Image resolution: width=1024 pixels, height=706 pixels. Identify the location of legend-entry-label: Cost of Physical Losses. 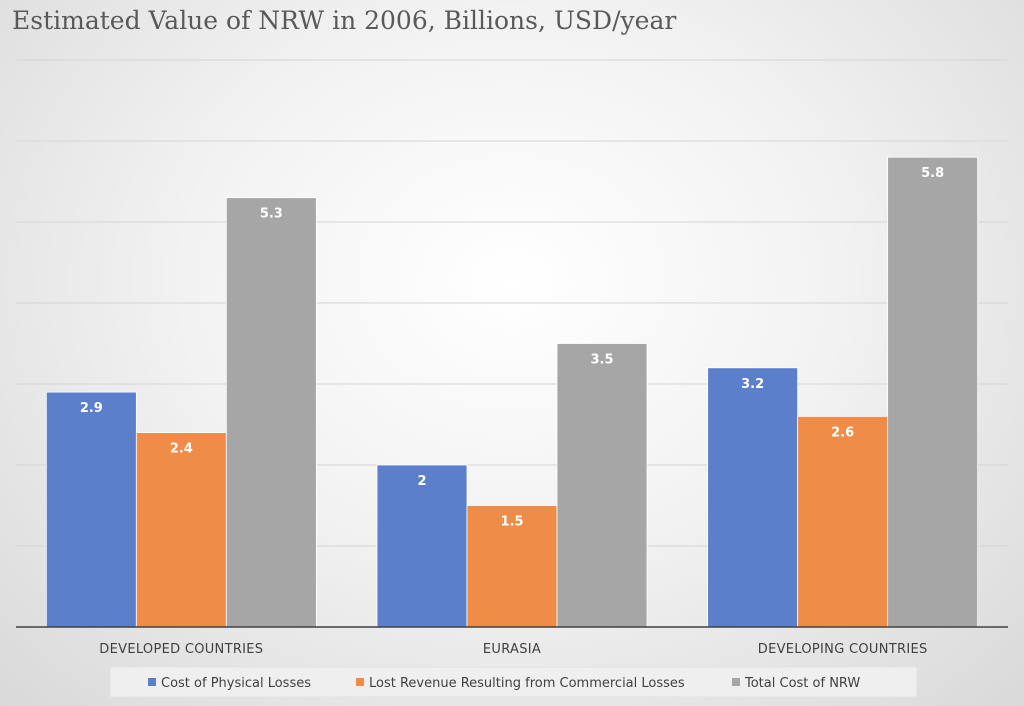
(236, 683).